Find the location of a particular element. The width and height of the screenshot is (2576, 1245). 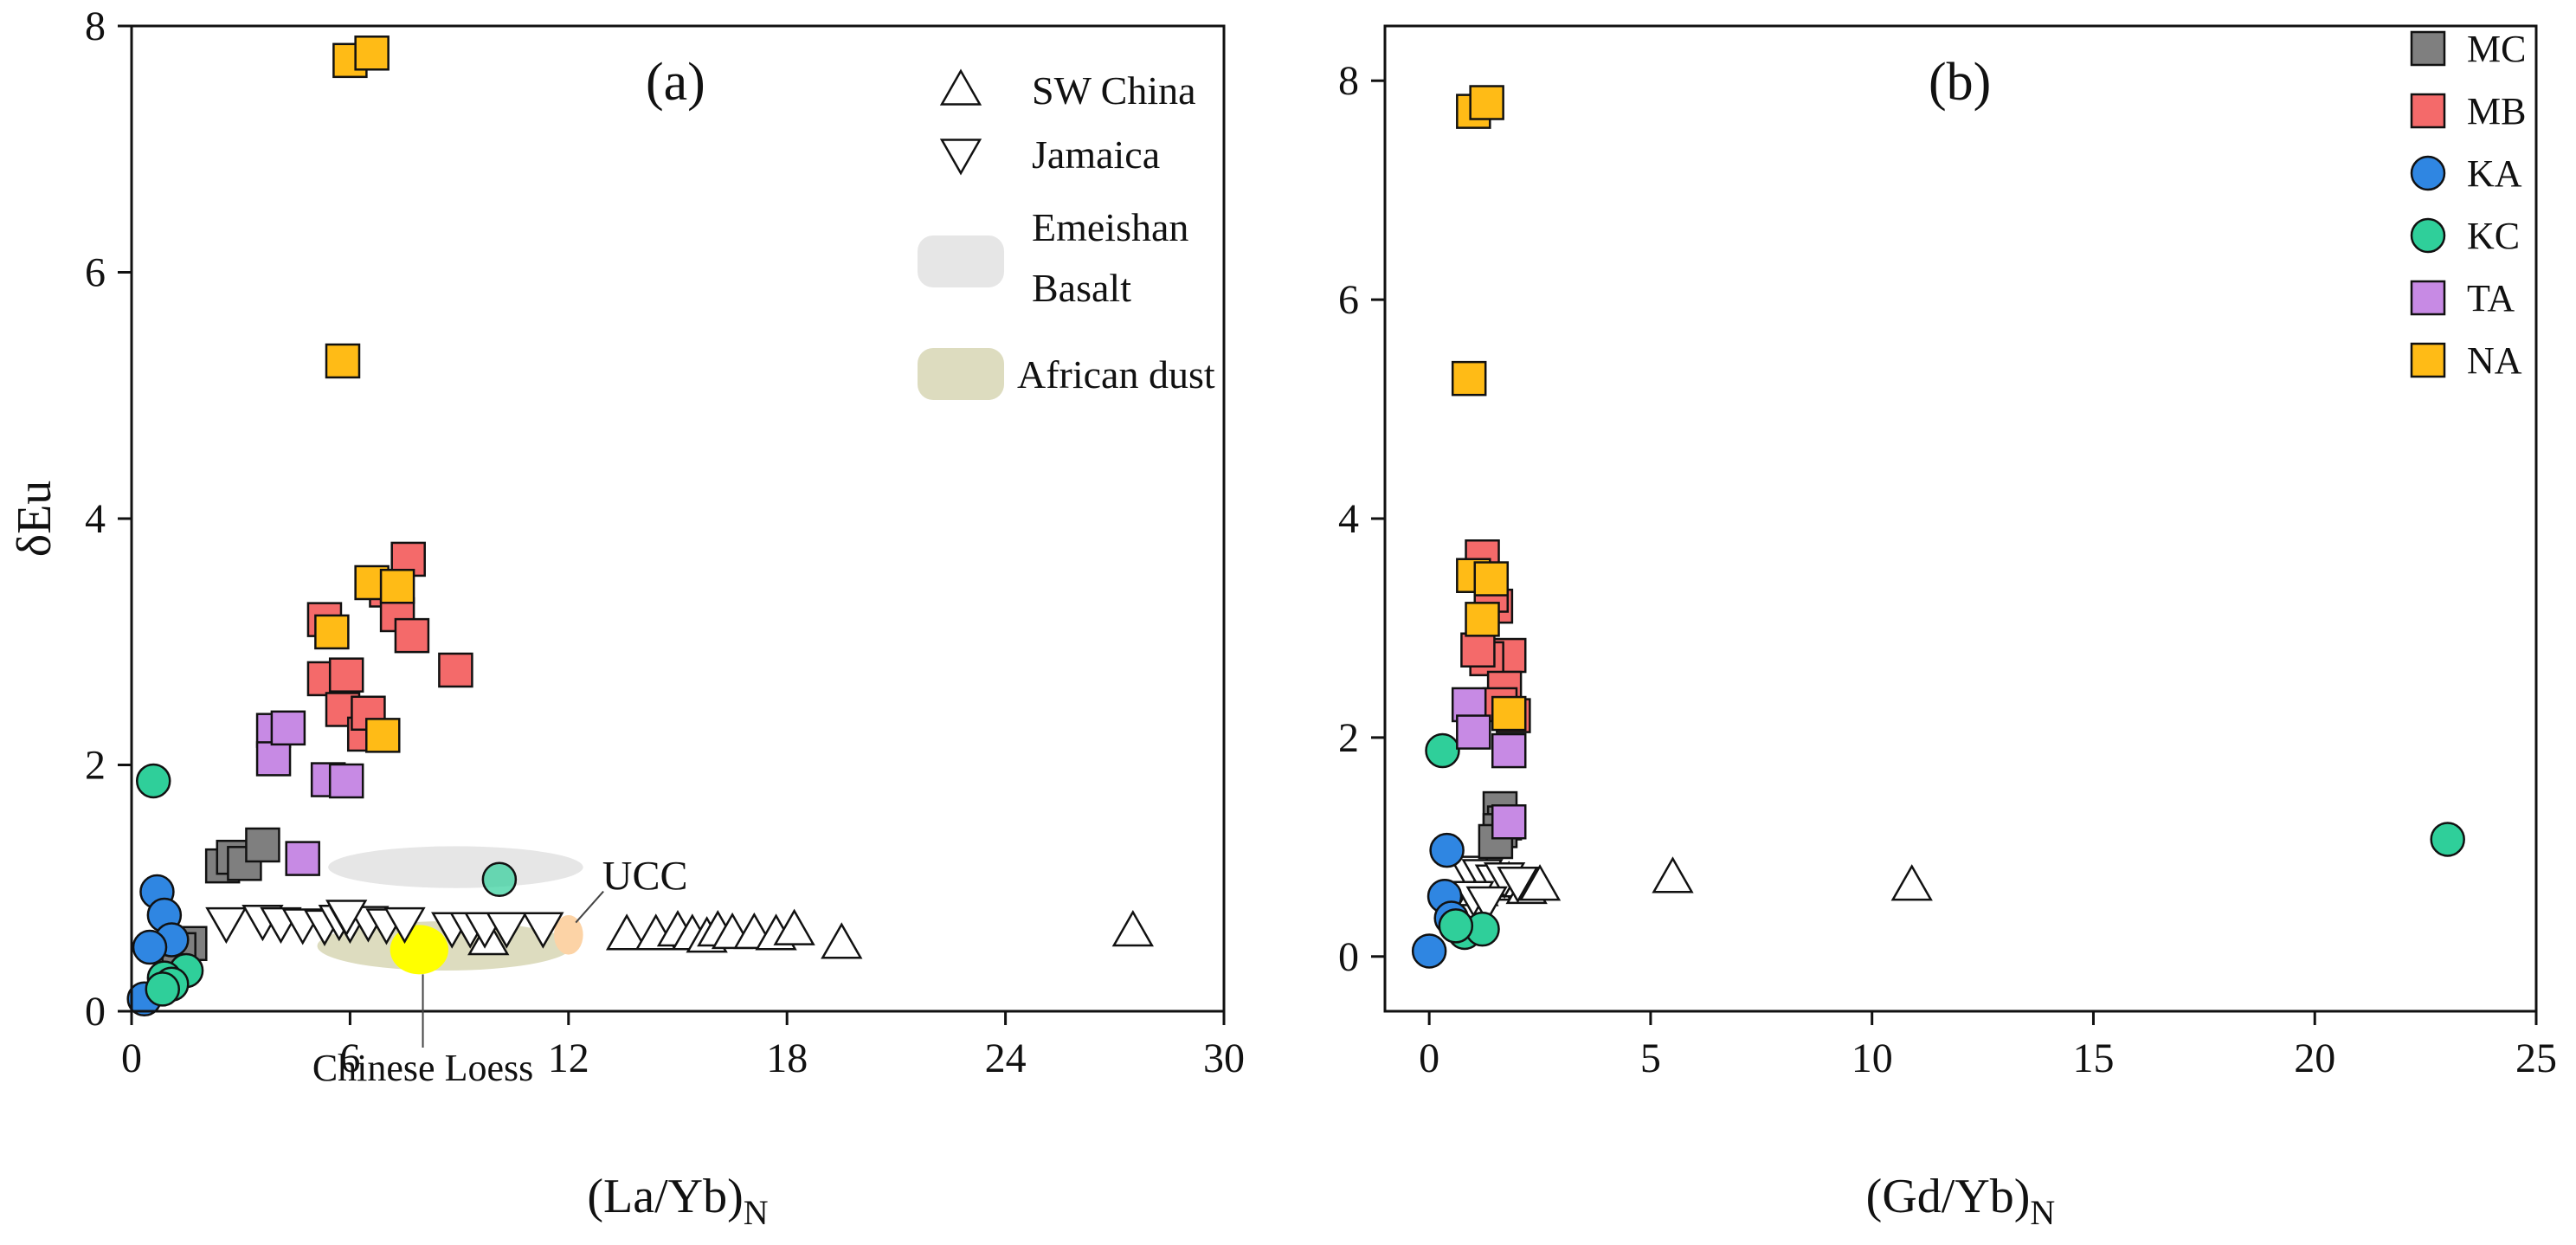

panel-a-annotations: UCC Chinese Loess is located at coordinates (500, 971).